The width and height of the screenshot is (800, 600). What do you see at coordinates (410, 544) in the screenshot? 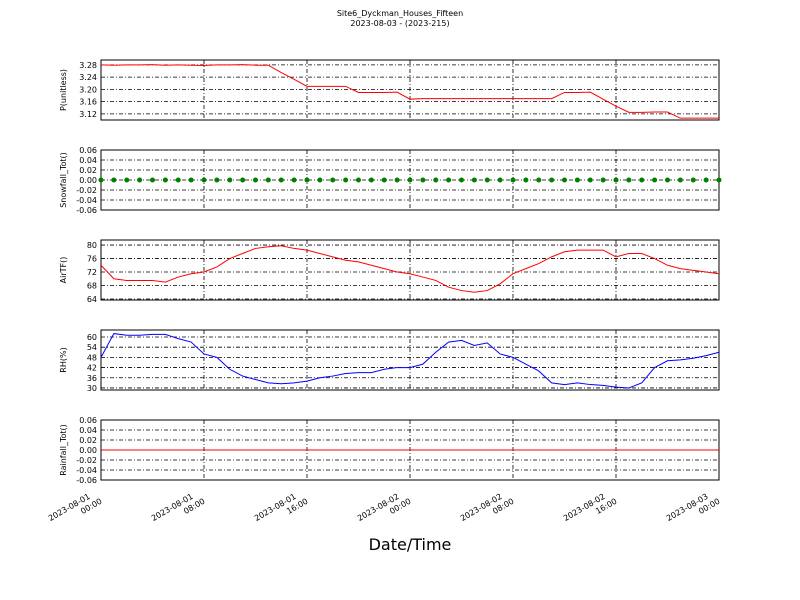
I see `x-axis-title: Date/Time` at bounding box center [410, 544].